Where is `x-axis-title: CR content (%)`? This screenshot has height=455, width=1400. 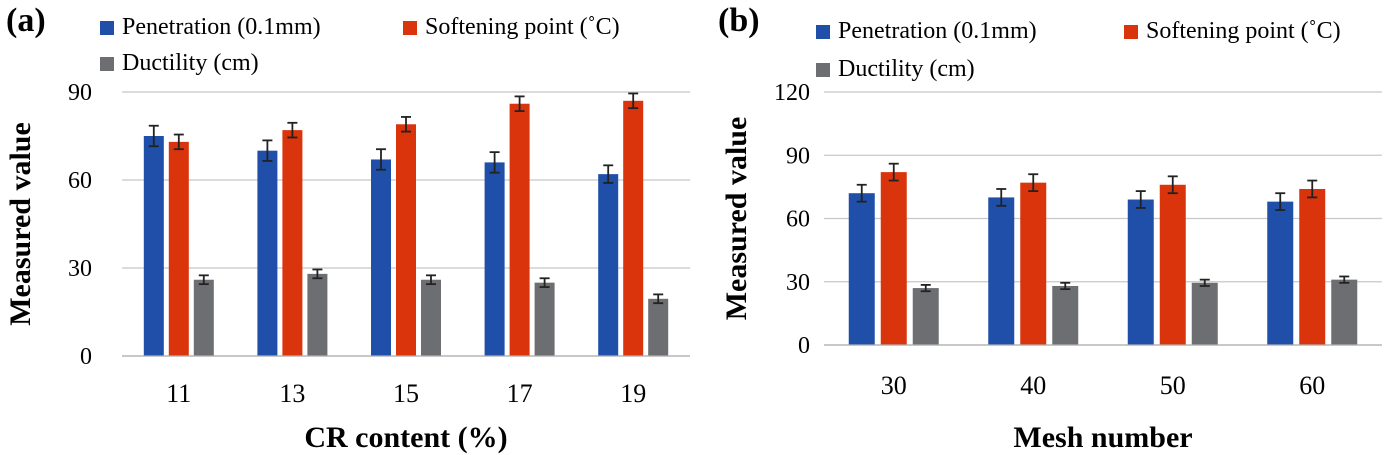
x-axis-title: CR content (%) is located at coordinates (405, 437).